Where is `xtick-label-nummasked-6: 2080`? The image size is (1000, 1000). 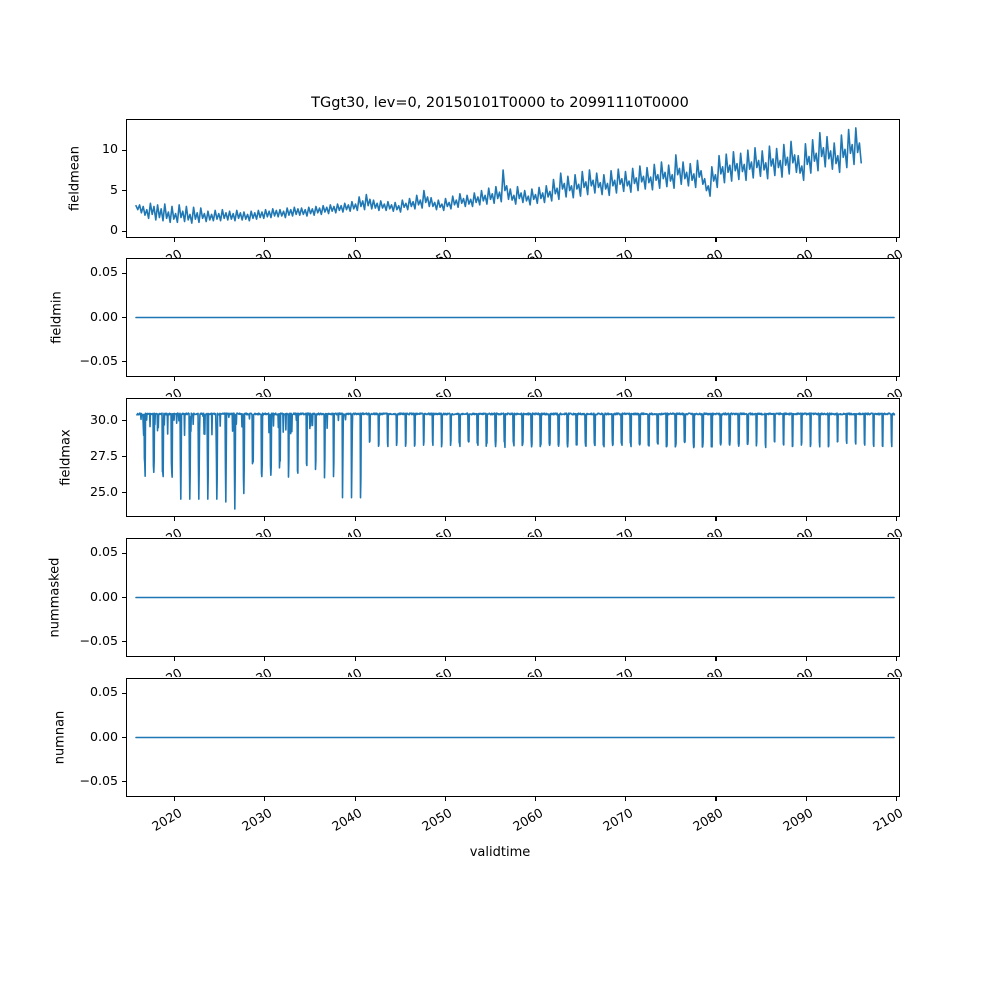 xtick-label-nummasked-6: 2080 is located at coordinates (700, 671).